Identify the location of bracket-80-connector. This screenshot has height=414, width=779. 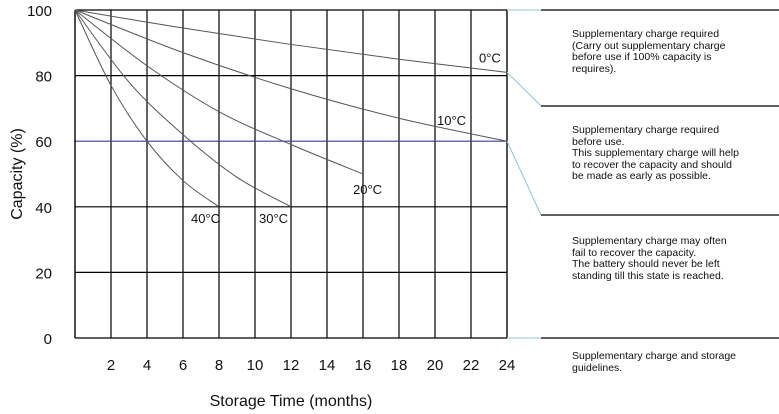
(524, 89).